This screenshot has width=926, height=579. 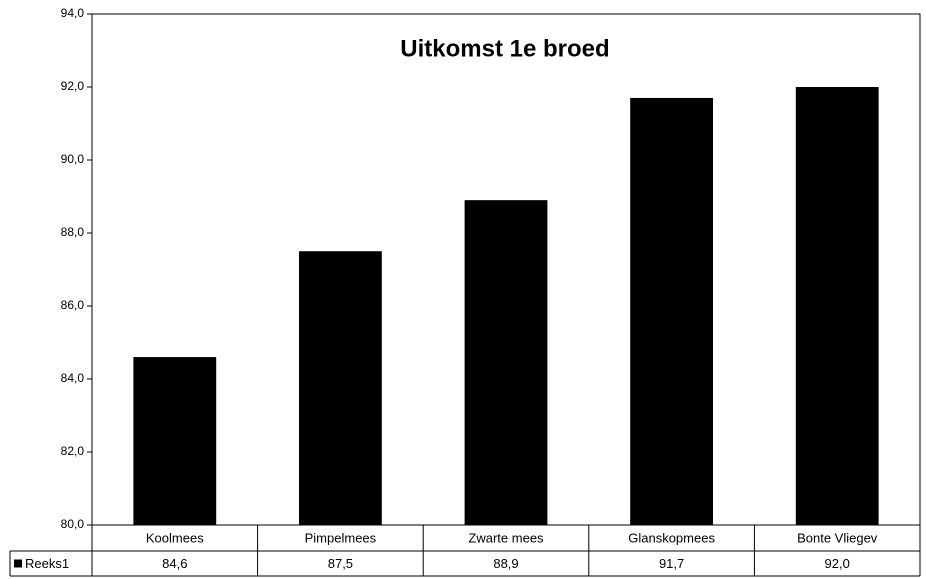 What do you see at coordinates (175, 537) in the screenshot?
I see `x-tick-label: Koolmees` at bounding box center [175, 537].